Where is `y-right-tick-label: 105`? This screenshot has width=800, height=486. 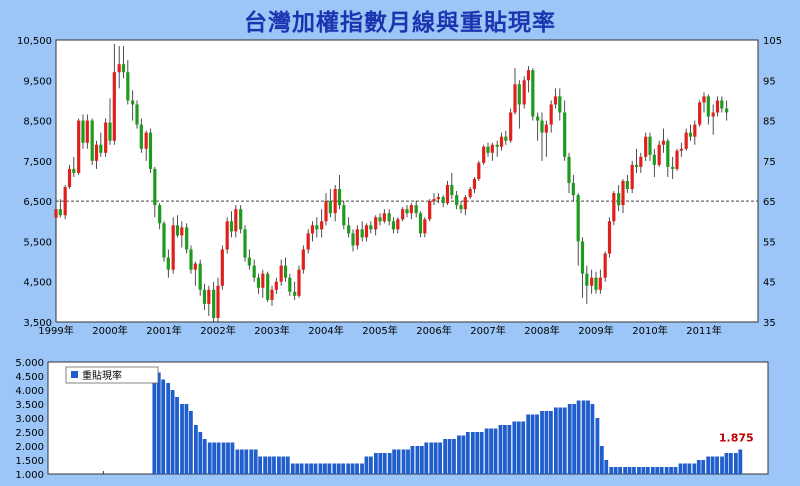
y-right-tick-label: 105 is located at coordinates (772, 41).